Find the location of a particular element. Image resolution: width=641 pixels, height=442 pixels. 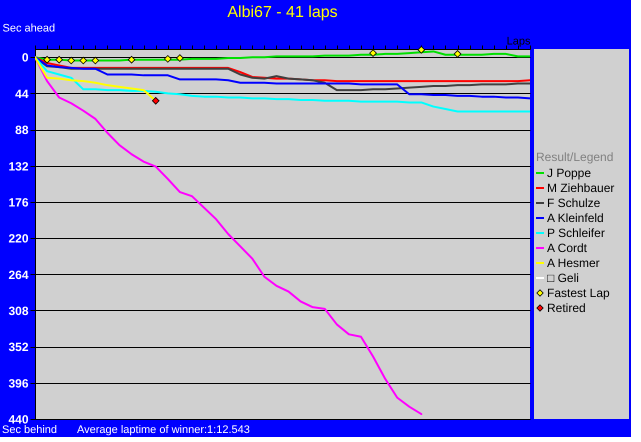

legend-label: A Cordt is located at coordinates (567, 248).